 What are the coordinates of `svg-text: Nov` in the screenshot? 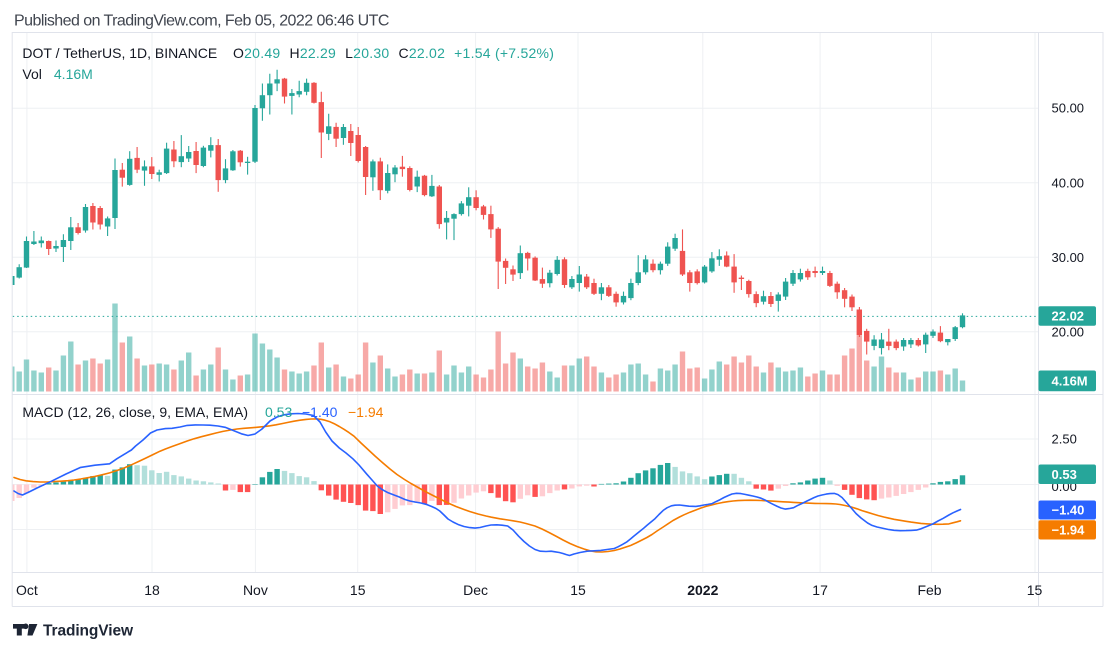 It's located at (255, 590).